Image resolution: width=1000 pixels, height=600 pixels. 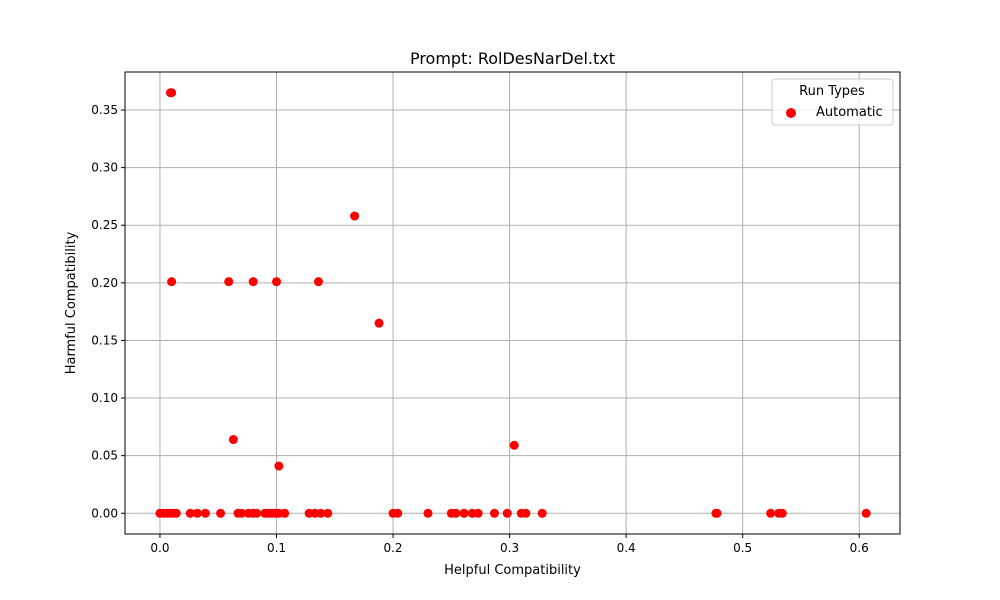 I want to click on y-tick-label: 0.30, so click(x=104, y=168).